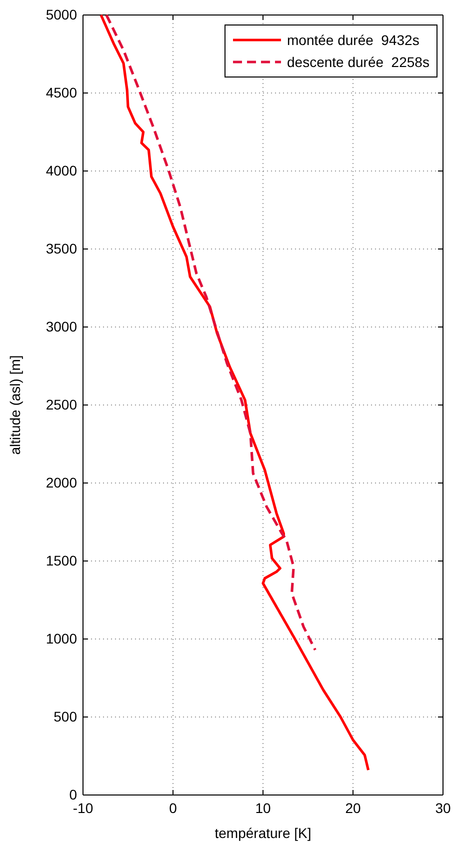 The width and height of the screenshot is (457, 851). What do you see at coordinates (353, 40) in the screenshot?
I see `legend-label: montée durée 9432s` at bounding box center [353, 40].